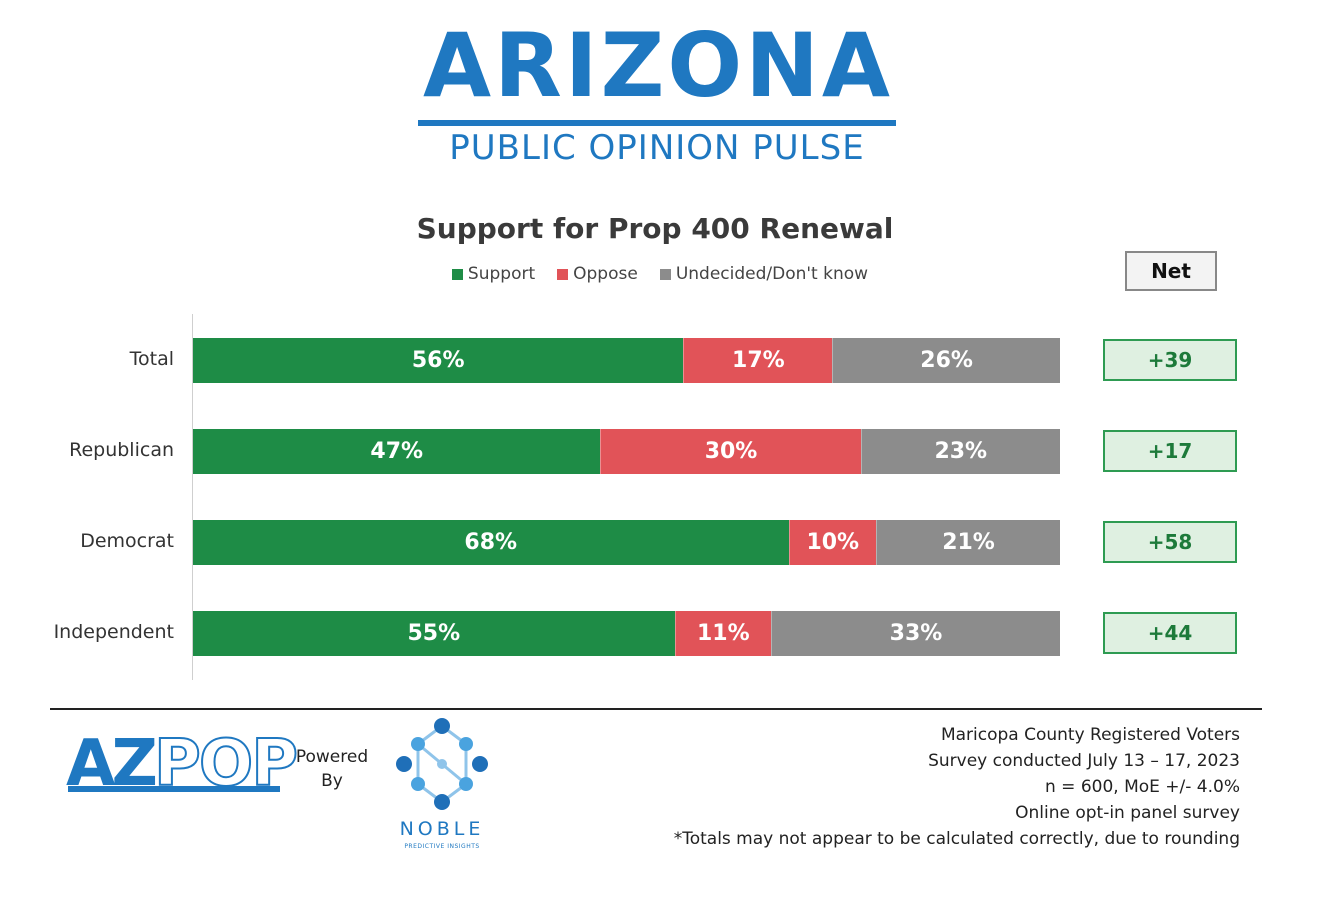 Image resolution: width=1336 pixels, height=905 pixels. What do you see at coordinates (772, 274) in the screenshot?
I see `legend-label-undecided: Undecided/Don't know` at bounding box center [772, 274].